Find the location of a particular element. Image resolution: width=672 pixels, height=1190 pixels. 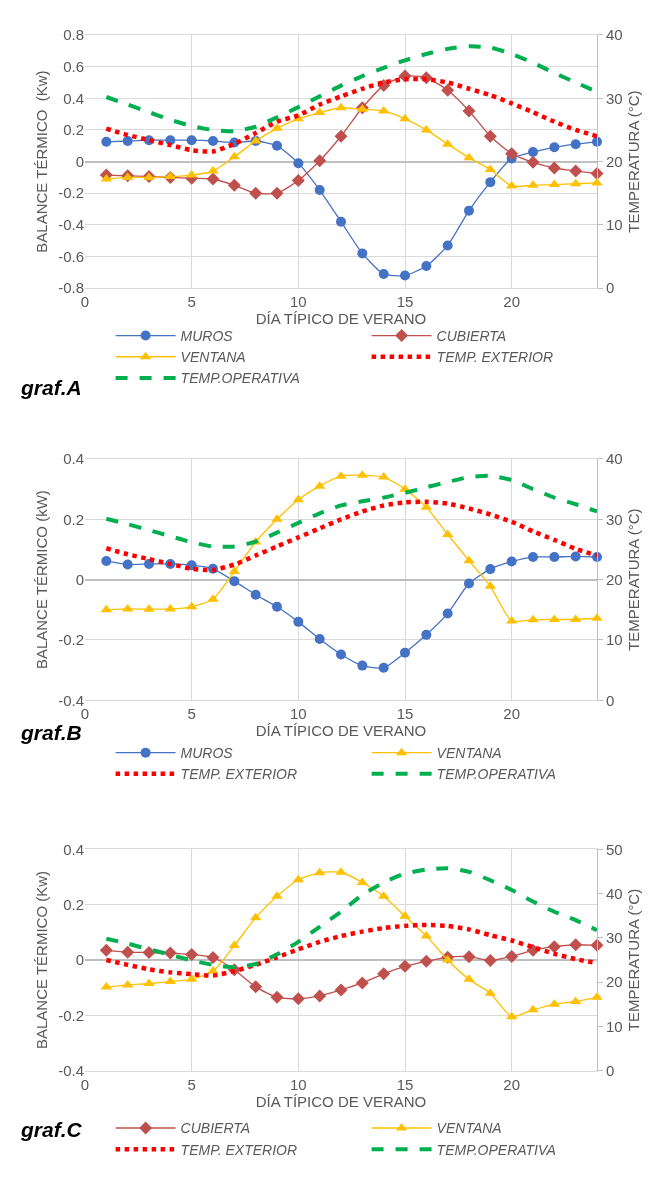

text: graf.C is located at coordinates (51, 1129).